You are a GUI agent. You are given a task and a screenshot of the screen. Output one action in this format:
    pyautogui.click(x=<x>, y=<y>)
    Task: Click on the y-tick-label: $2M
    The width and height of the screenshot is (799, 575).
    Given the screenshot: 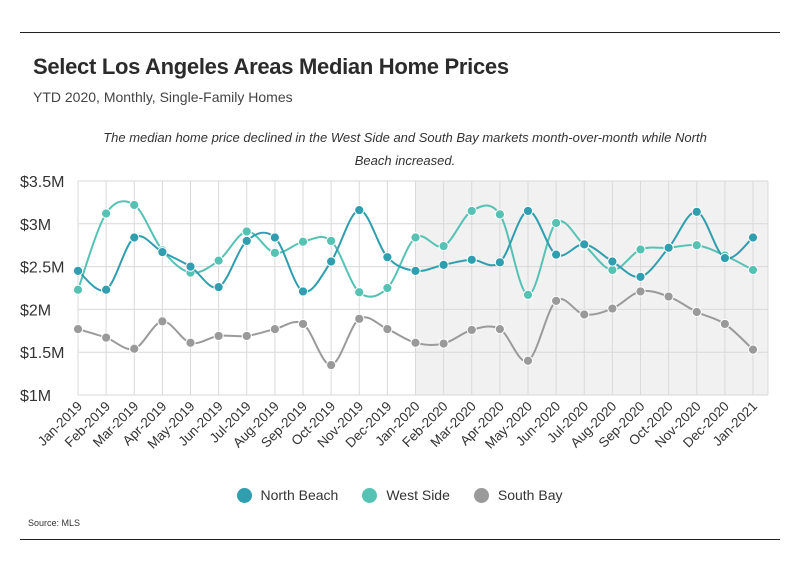 What is the action you would take?
    pyautogui.click(x=35, y=310)
    